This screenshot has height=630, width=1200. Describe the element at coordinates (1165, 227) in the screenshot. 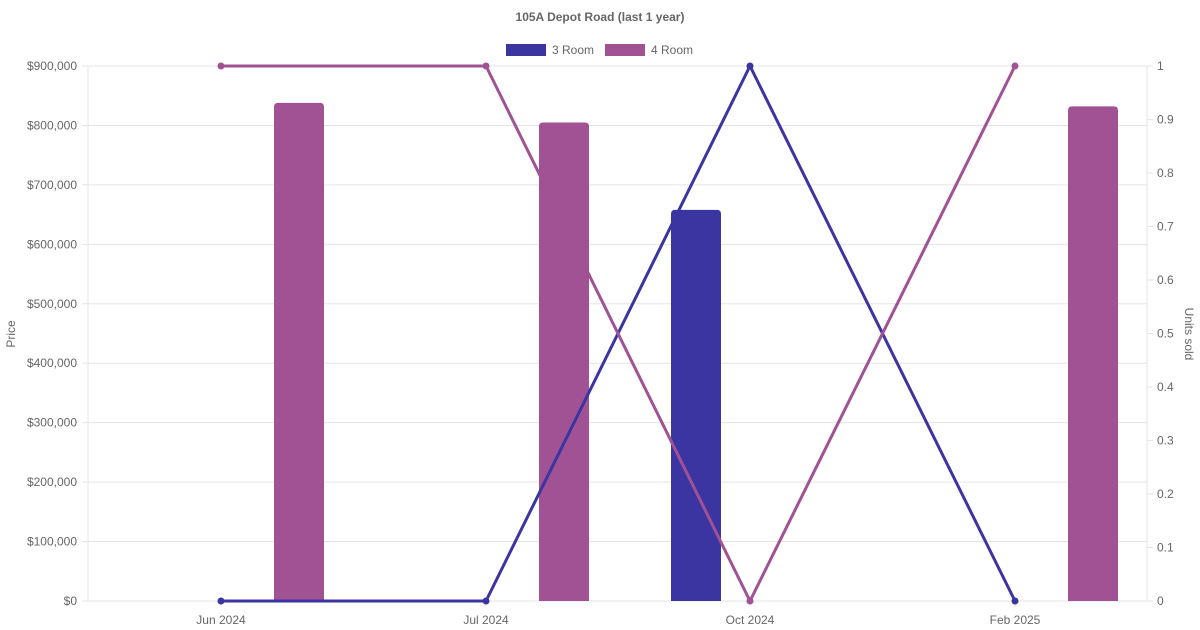

I see `right-tick-label: 0.7` at that location.